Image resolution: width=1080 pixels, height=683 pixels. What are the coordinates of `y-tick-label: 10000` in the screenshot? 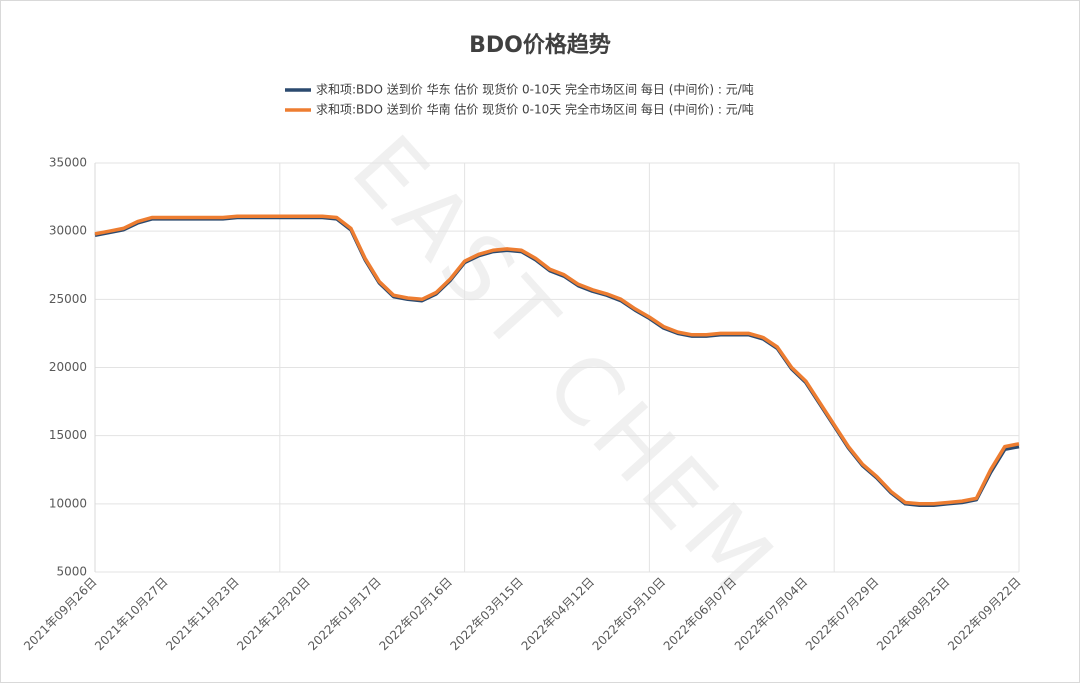 It's located at (68, 503).